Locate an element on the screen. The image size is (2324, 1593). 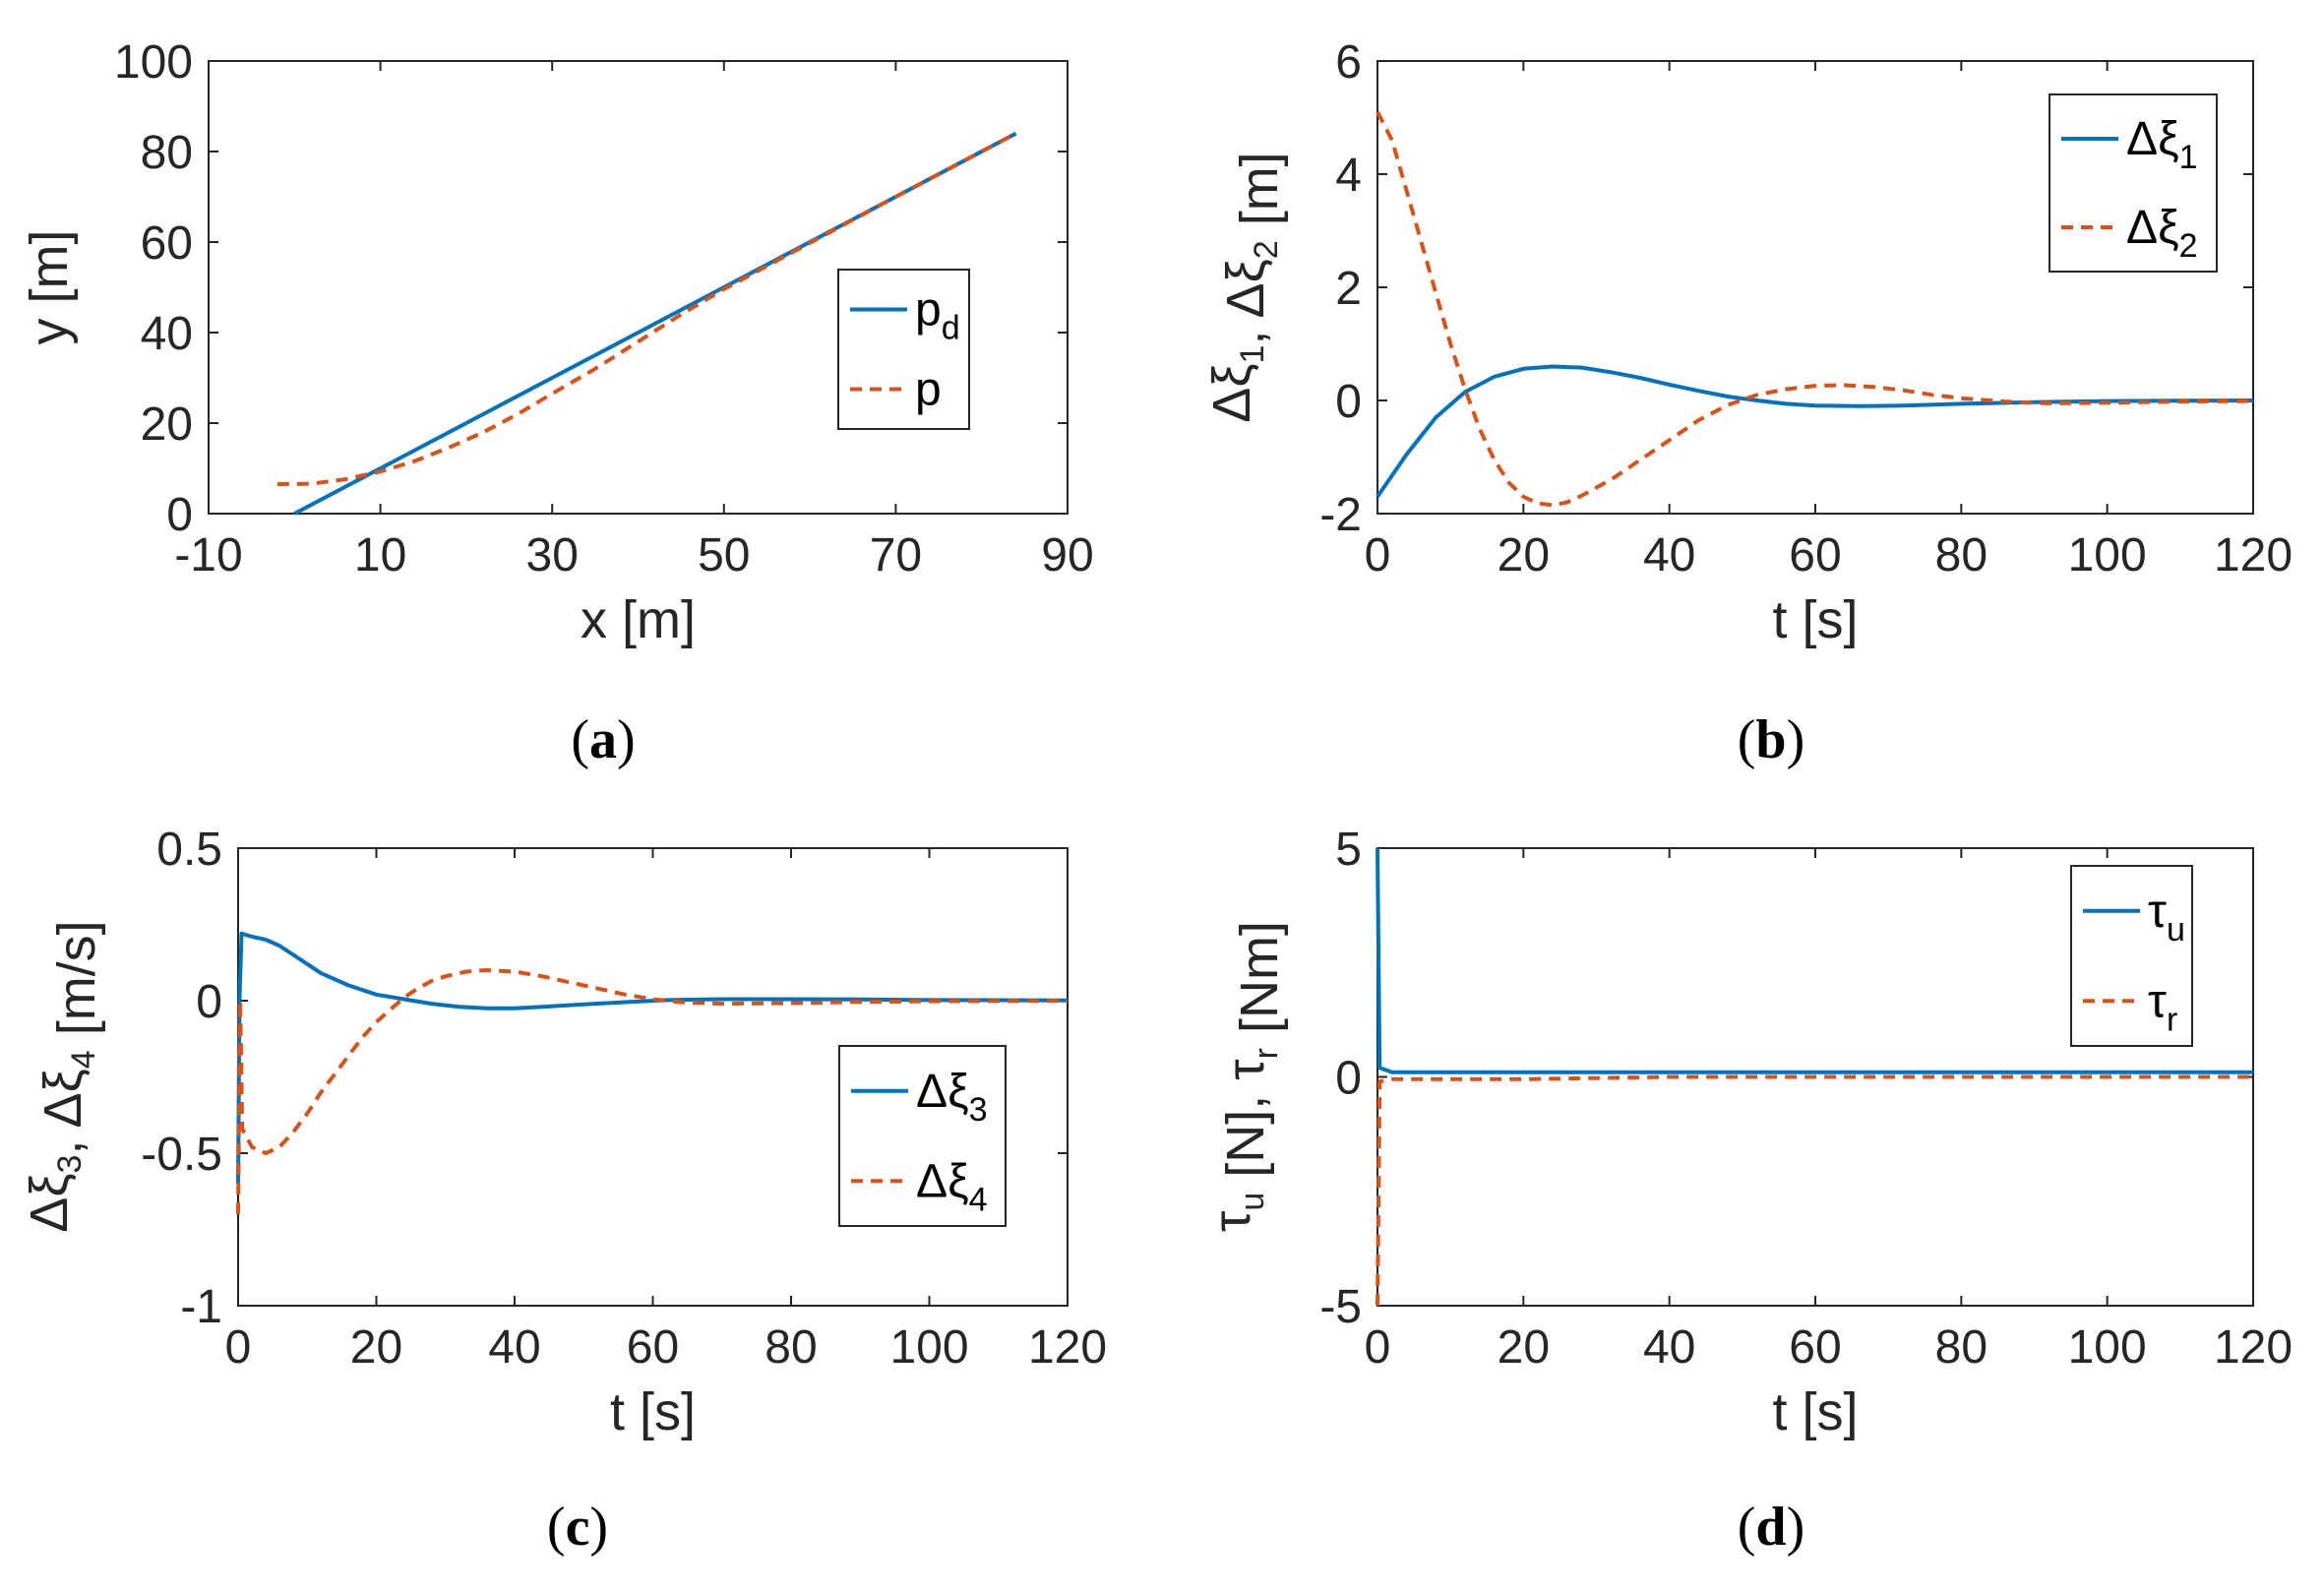
y-tick-label: -1 is located at coordinates (201, 1307).